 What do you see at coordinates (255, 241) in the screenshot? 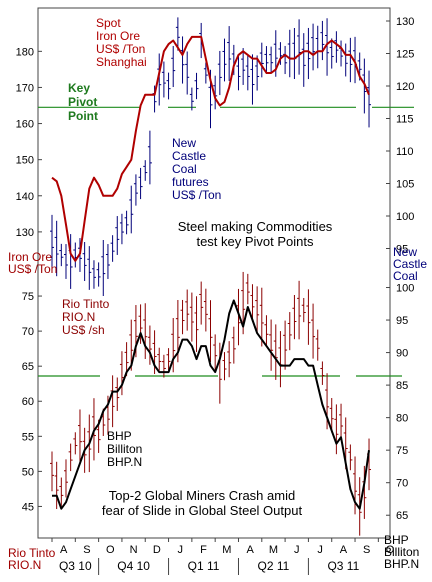
I see `chart-title-line2: test key Pivot Points` at bounding box center [255, 241].